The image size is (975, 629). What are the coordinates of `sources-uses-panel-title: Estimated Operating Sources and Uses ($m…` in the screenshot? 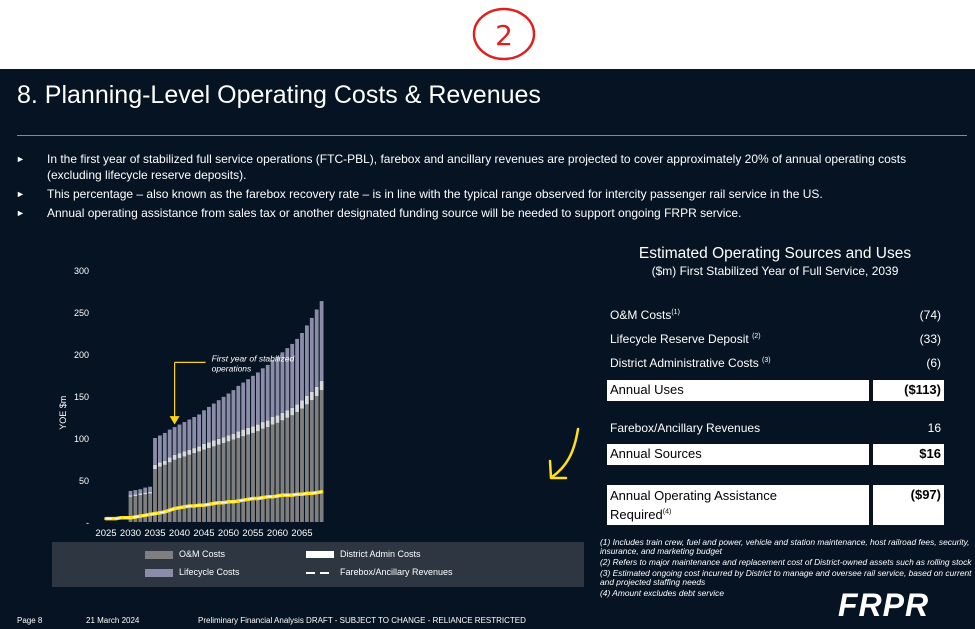 It's located at (775, 261).